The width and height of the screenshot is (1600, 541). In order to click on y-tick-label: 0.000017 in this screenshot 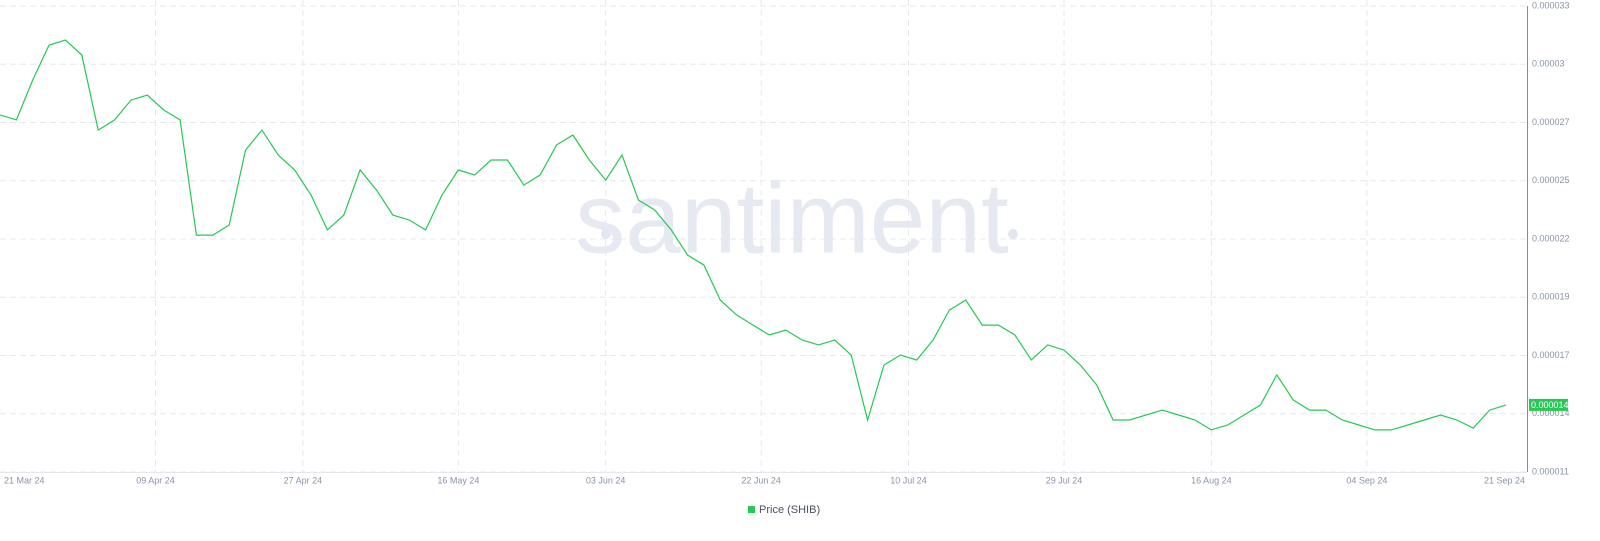, I will do `click(1551, 355)`.